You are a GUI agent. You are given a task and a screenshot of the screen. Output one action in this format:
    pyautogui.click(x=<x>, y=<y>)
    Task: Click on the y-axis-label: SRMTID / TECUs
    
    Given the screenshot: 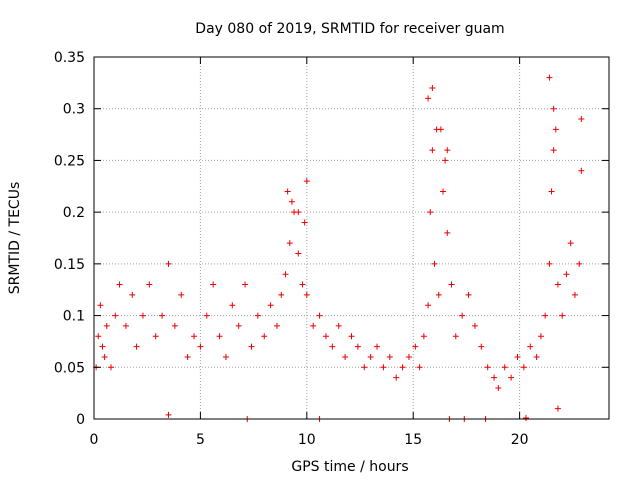 What is the action you would take?
    pyautogui.click(x=15, y=238)
    